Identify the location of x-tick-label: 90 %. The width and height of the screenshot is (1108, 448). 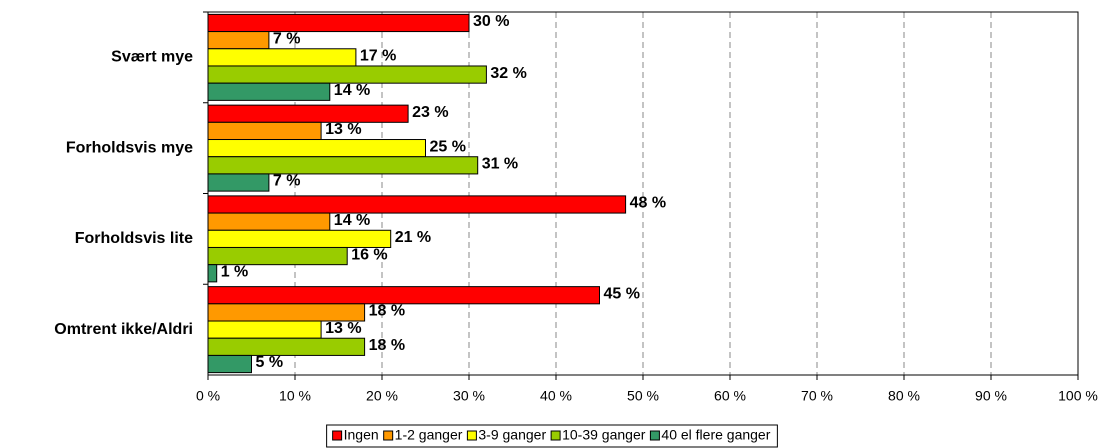
(991, 396).